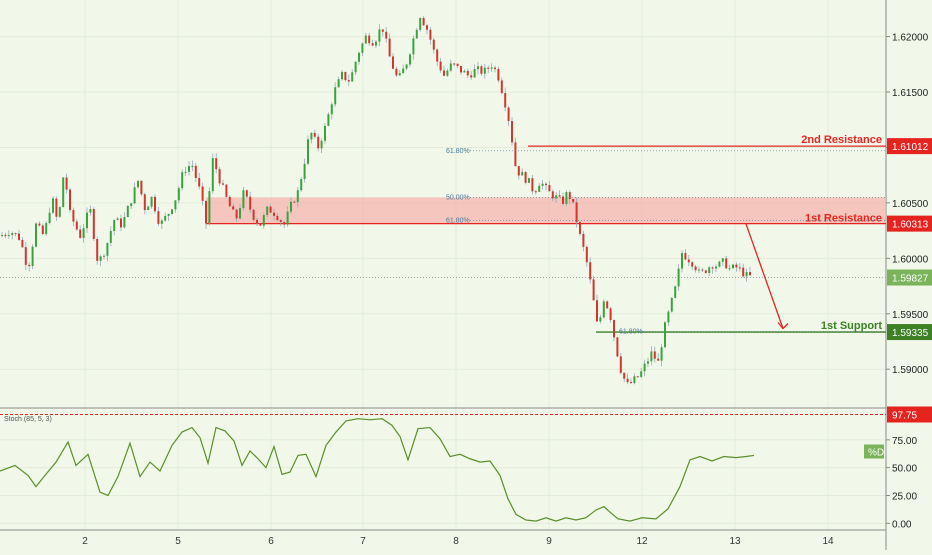 The image size is (932, 555). What do you see at coordinates (458, 221) in the screenshot?
I see `fib-label: 61.80%` at bounding box center [458, 221].